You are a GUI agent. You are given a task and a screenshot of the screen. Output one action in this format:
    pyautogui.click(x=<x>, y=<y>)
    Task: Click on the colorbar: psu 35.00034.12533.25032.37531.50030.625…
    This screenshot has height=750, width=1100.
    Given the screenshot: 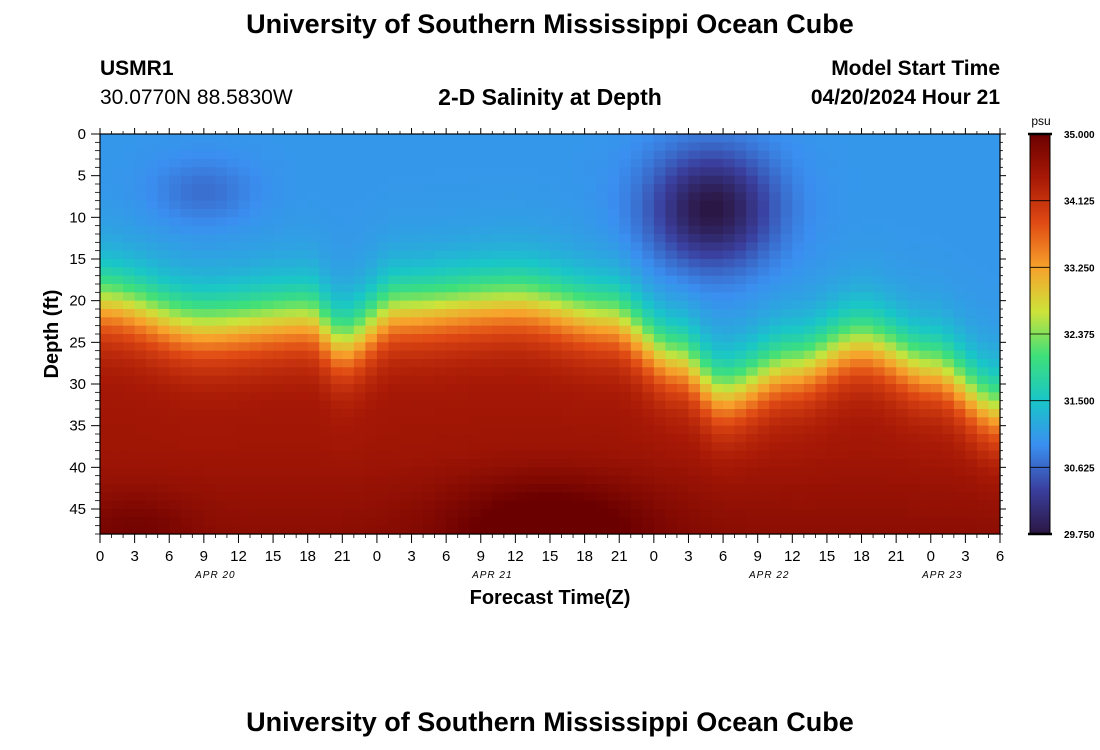 What is the action you would take?
    pyautogui.click(x=1061, y=327)
    